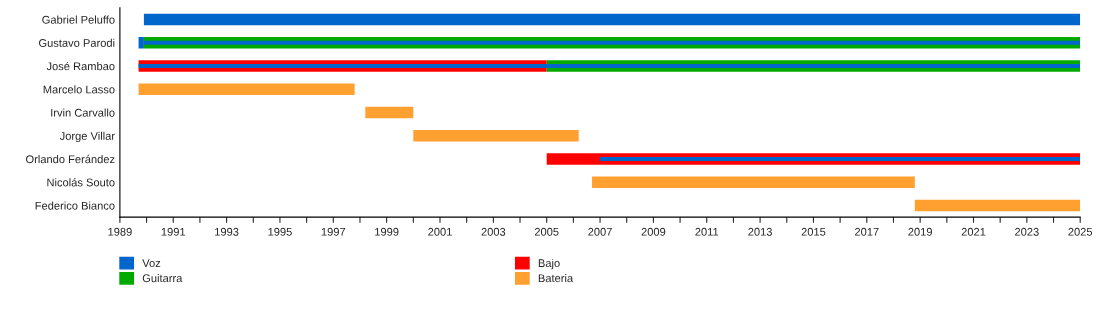 Image resolution: width=1100 pixels, height=330 pixels. Describe the element at coordinates (79, 89) in the screenshot. I see `y-tick-label: Marcelo Lasso` at that location.